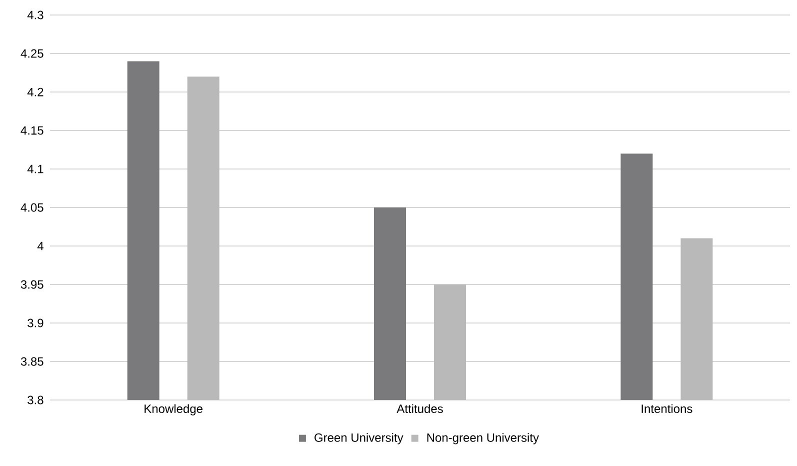 This screenshot has width=797, height=466. Describe the element at coordinates (36, 323) in the screenshot. I see `y-tick-label: 3.9` at that location.